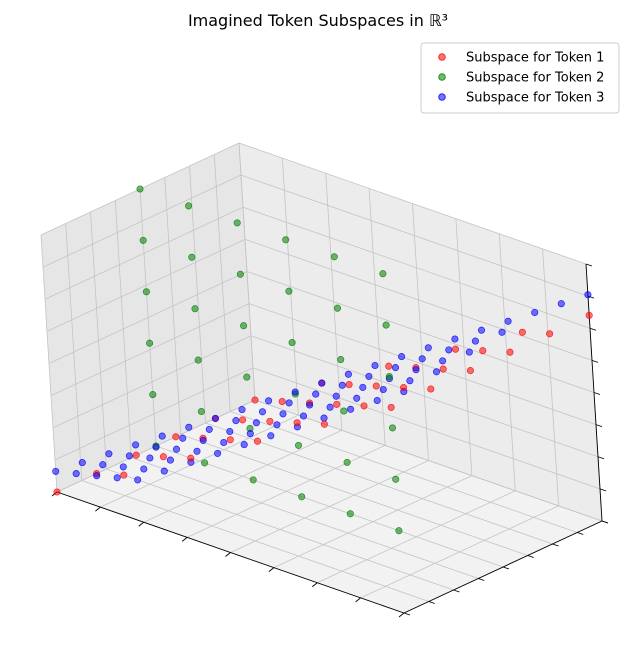  Describe the element at coordinates (318, 20) in the screenshot. I see `chart-title: Imagined Token Subspaces in ℝ³` at that location.